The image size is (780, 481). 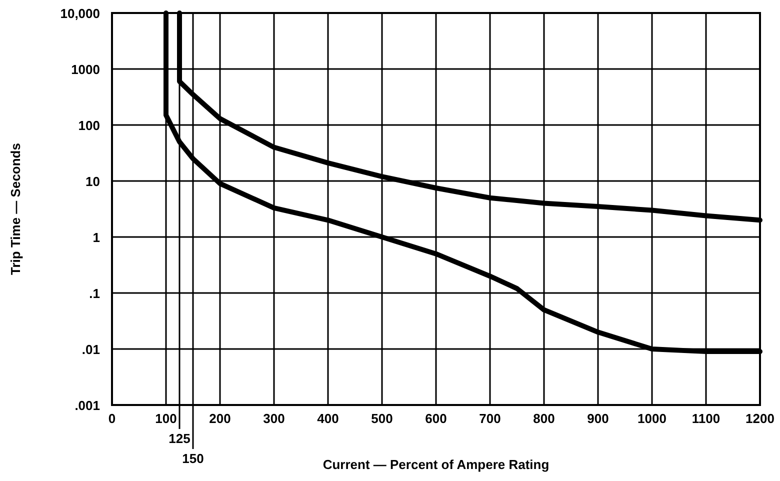 What do you see at coordinates (760, 418) in the screenshot?
I see `x-tick-label: 1200` at bounding box center [760, 418].